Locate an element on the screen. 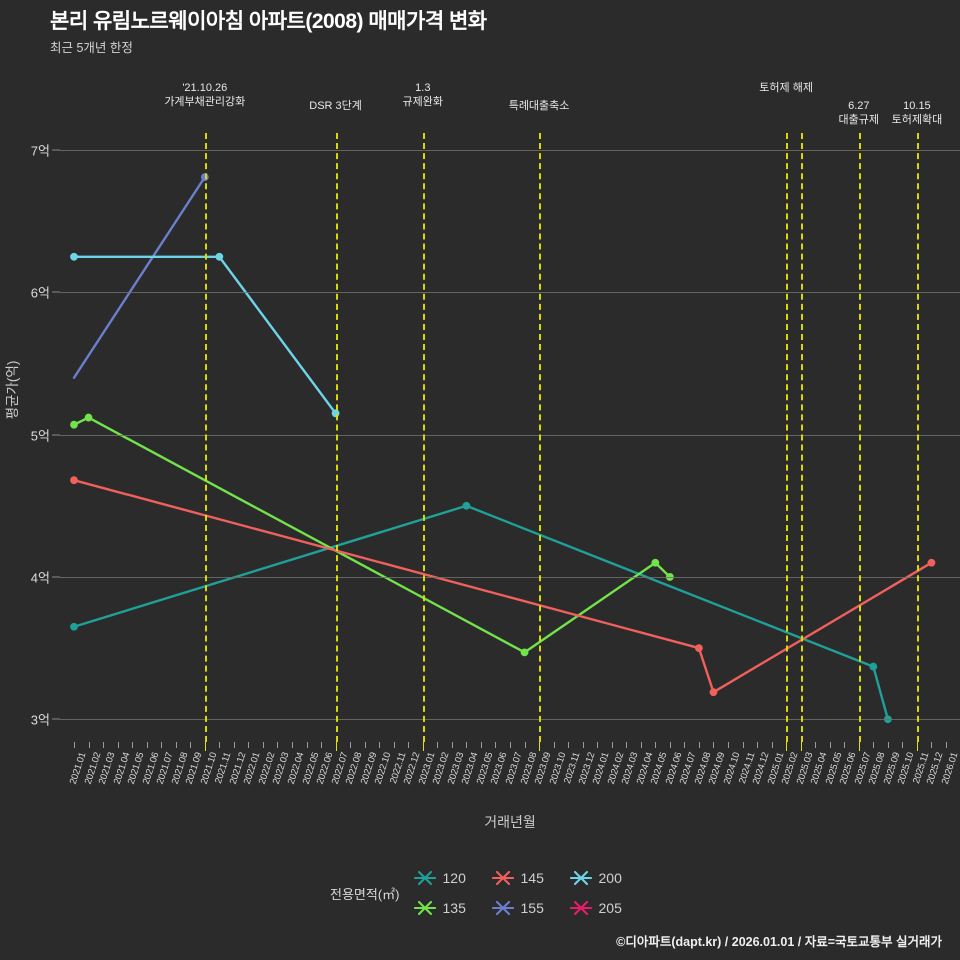 Image resolution: width=960 pixels, height=960 pixels. chart-header: 본리 유림노르웨이아침 아파트(2008) 매매가격 변화 최근 5개년 한정 is located at coordinates (500, 32).